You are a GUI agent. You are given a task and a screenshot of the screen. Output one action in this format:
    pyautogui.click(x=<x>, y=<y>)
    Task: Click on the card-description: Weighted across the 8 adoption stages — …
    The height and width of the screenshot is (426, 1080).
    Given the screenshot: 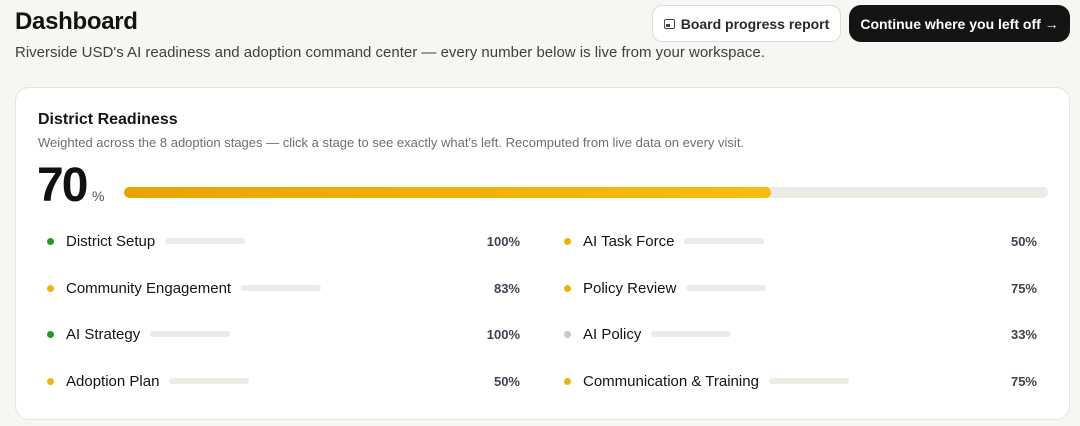 What is the action you would take?
    pyautogui.click(x=391, y=142)
    